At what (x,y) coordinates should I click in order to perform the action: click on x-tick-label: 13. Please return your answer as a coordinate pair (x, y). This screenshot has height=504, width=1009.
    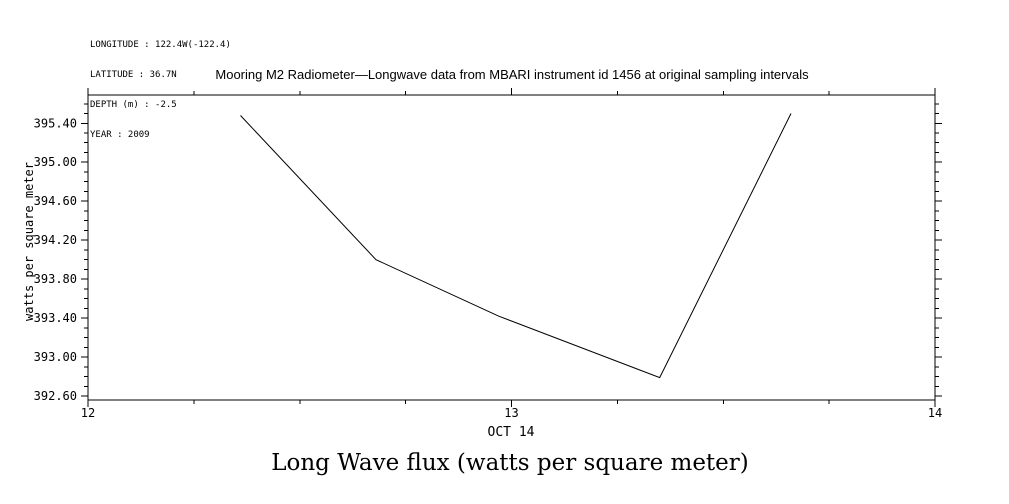
    Looking at the image, I should click on (511, 413).